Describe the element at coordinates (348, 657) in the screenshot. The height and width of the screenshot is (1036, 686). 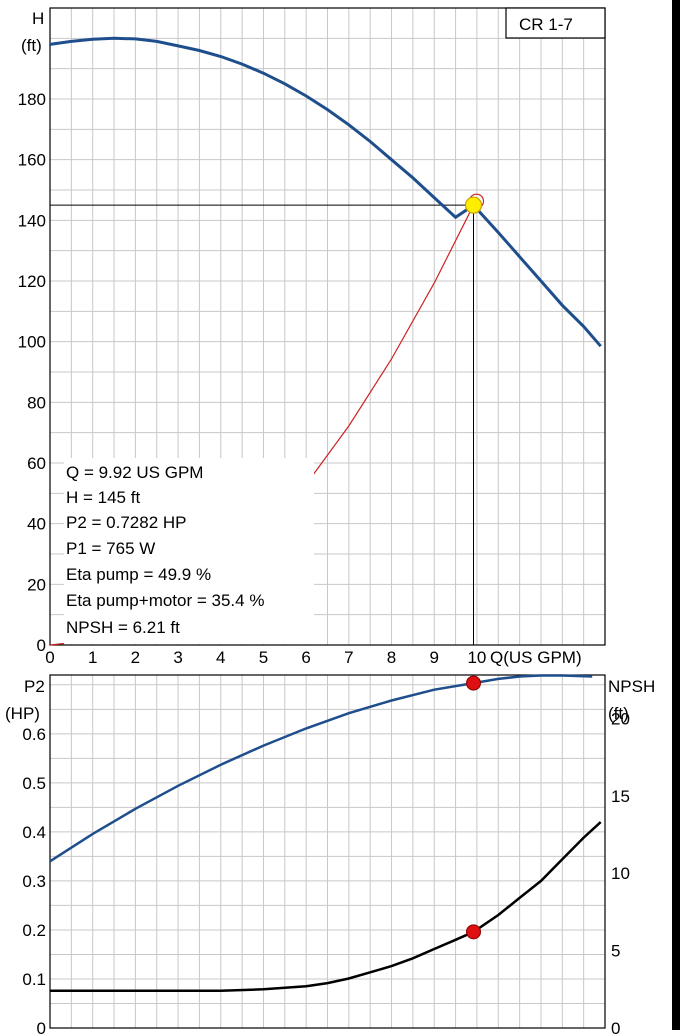
I see `x-tick-label: 7` at that location.